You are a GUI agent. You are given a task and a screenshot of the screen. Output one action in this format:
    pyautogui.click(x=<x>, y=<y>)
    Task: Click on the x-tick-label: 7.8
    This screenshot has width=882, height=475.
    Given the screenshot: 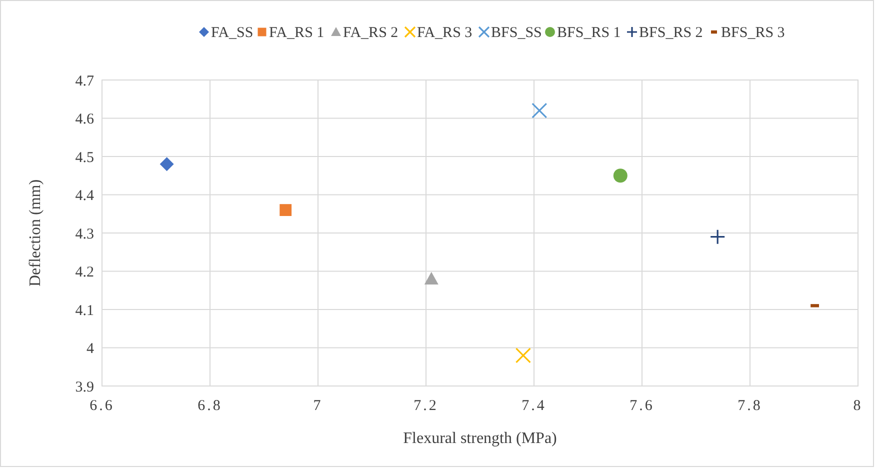 What is the action you would take?
    pyautogui.click(x=750, y=406)
    